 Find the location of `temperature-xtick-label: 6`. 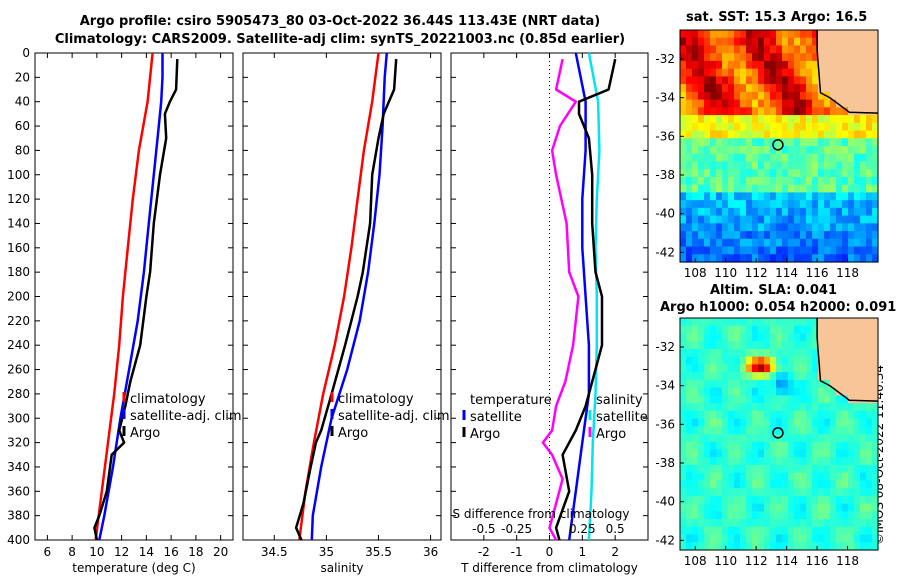

temperature-xtick-label: 6 is located at coordinates (48, 552).